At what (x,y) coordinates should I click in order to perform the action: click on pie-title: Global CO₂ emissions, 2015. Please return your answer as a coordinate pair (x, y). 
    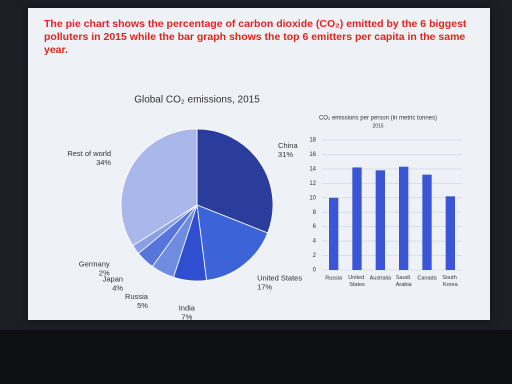
    Looking at the image, I should click on (197, 100).